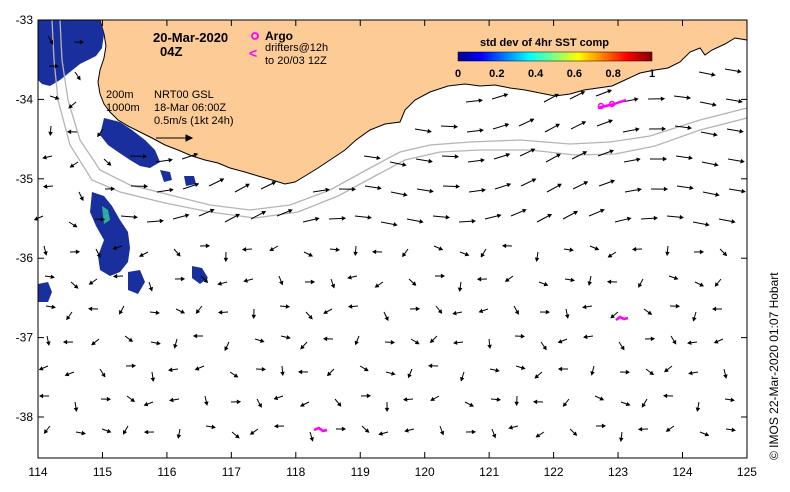 The height and width of the screenshot is (492, 790). Describe the element at coordinates (25, 338) in the screenshot. I see `lat-tick-label: -37` at that location.